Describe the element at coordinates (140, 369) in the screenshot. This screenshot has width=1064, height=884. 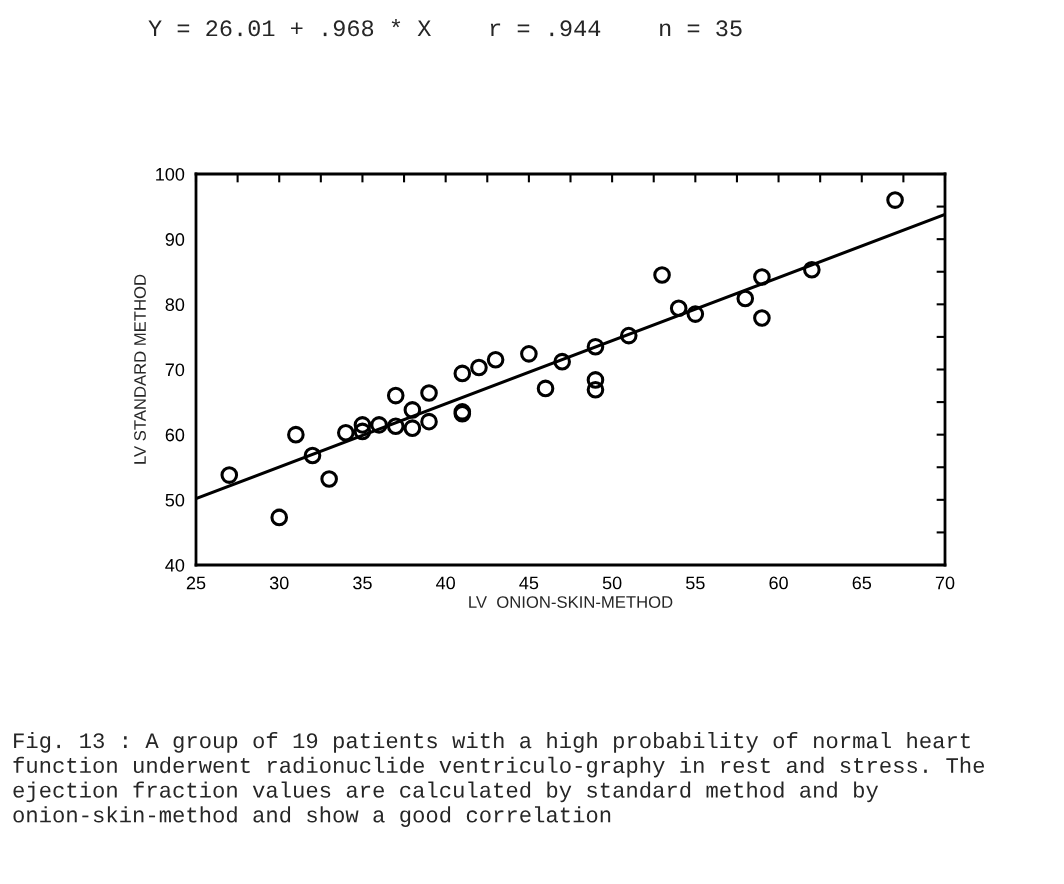
I see `y-axis-title: LV STANDARD METHOD` at that location.